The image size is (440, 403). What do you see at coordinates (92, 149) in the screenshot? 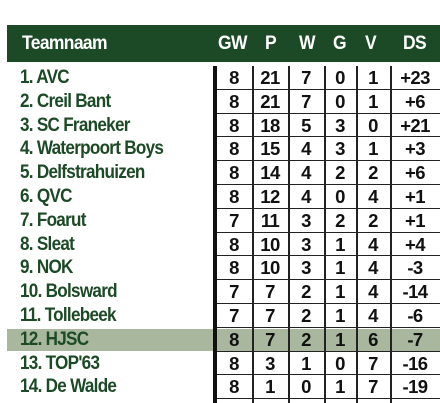
I see `team-name: 4. Waterpoort Boys` at bounding box center [92, 149].